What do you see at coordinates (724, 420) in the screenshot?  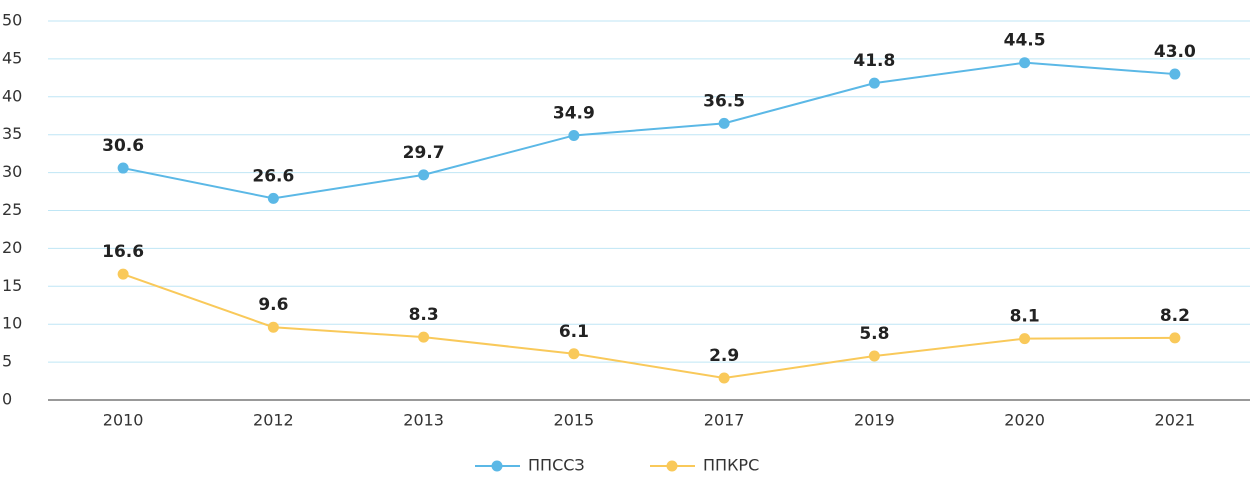 I see `x-tick-label: 2017` at bounding box center [724, 420].